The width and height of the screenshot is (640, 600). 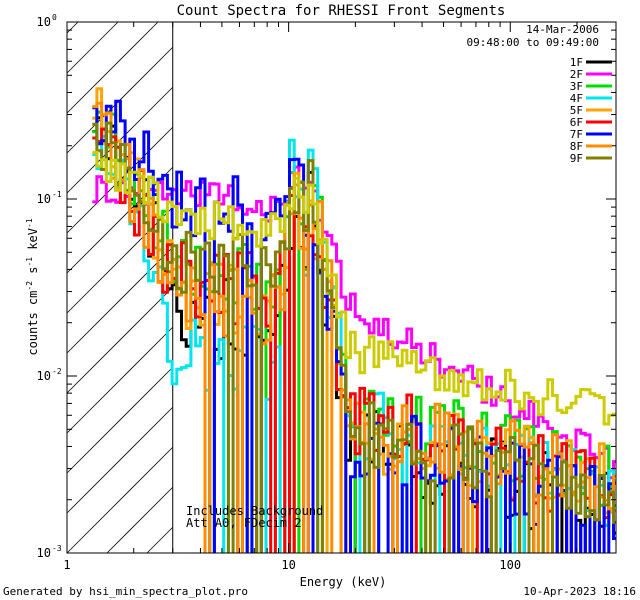 What do you see at coordinates (576, 110) in the screenshot?
I see `legend-label: 5F` at bounding box center [576, 110].